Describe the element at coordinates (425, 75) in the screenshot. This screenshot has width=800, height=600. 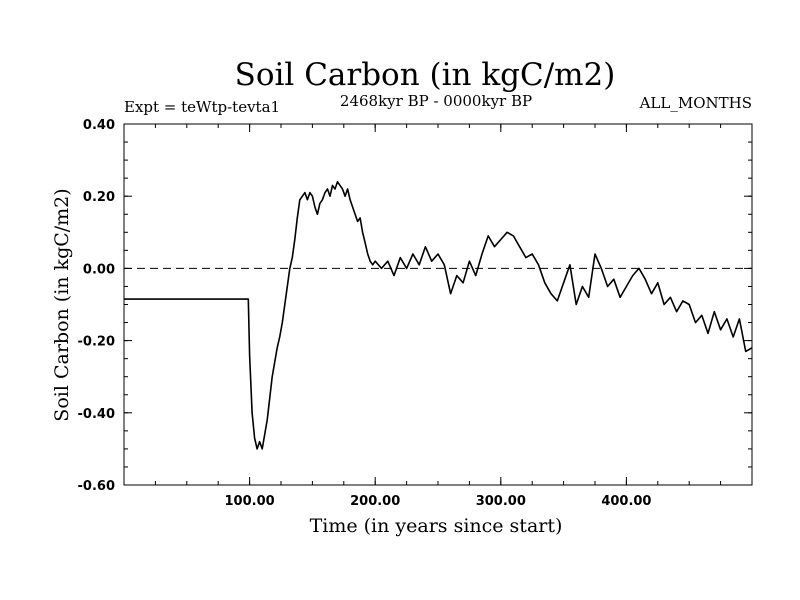
I see `chart-title: Soil Carbon (in kgC/m2)` at that location.